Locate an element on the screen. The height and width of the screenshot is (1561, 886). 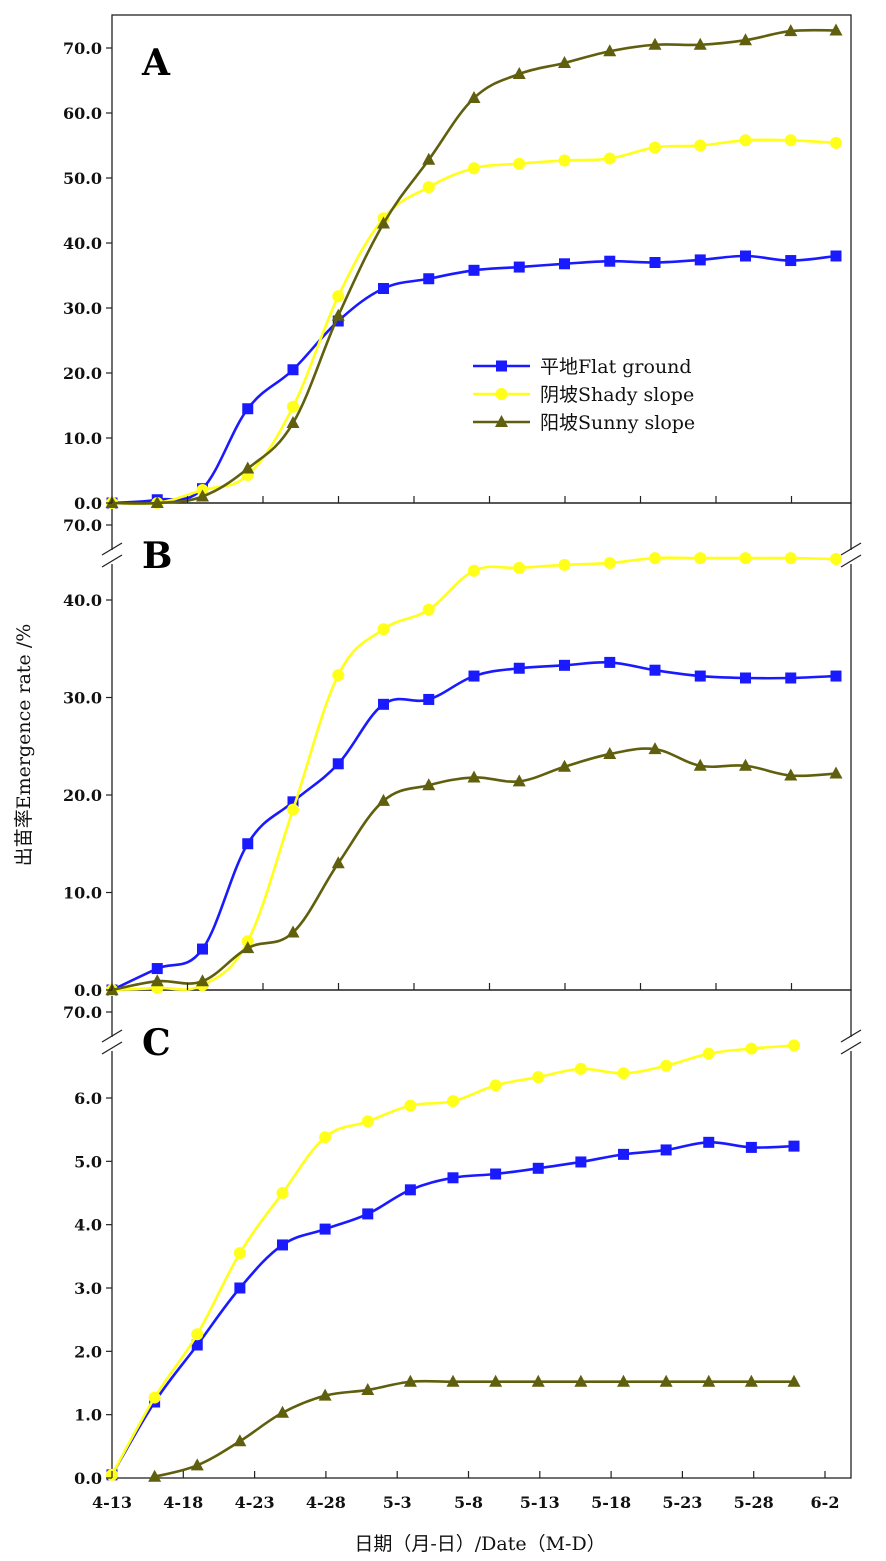
y-axis-title: 出苗率Emergence rate /% is located at coordinates (24, 745).